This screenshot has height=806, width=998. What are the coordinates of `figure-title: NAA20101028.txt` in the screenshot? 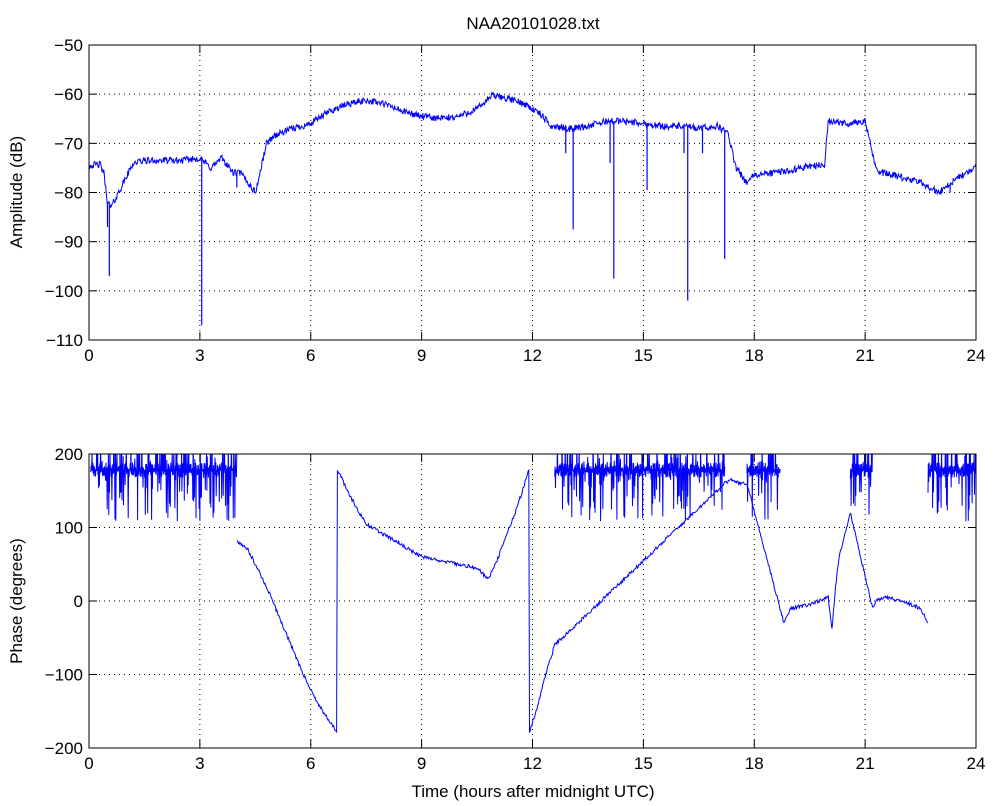 It's located at (533, 23).